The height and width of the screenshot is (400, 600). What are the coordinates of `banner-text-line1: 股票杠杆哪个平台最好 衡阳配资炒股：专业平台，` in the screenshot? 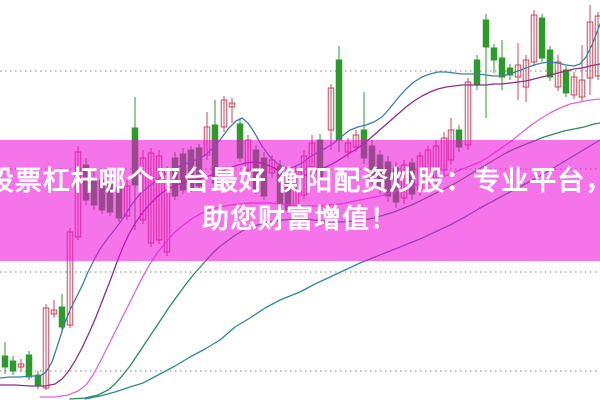 It's located at (300, 181).